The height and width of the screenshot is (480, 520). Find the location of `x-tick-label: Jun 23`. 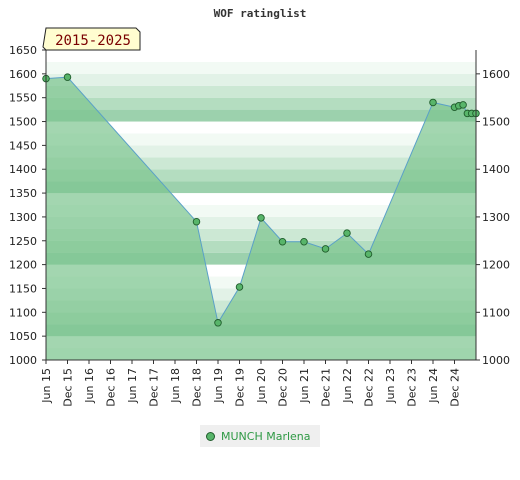

x-tick-label: Jun 23 is located at coordinates (390, 386).